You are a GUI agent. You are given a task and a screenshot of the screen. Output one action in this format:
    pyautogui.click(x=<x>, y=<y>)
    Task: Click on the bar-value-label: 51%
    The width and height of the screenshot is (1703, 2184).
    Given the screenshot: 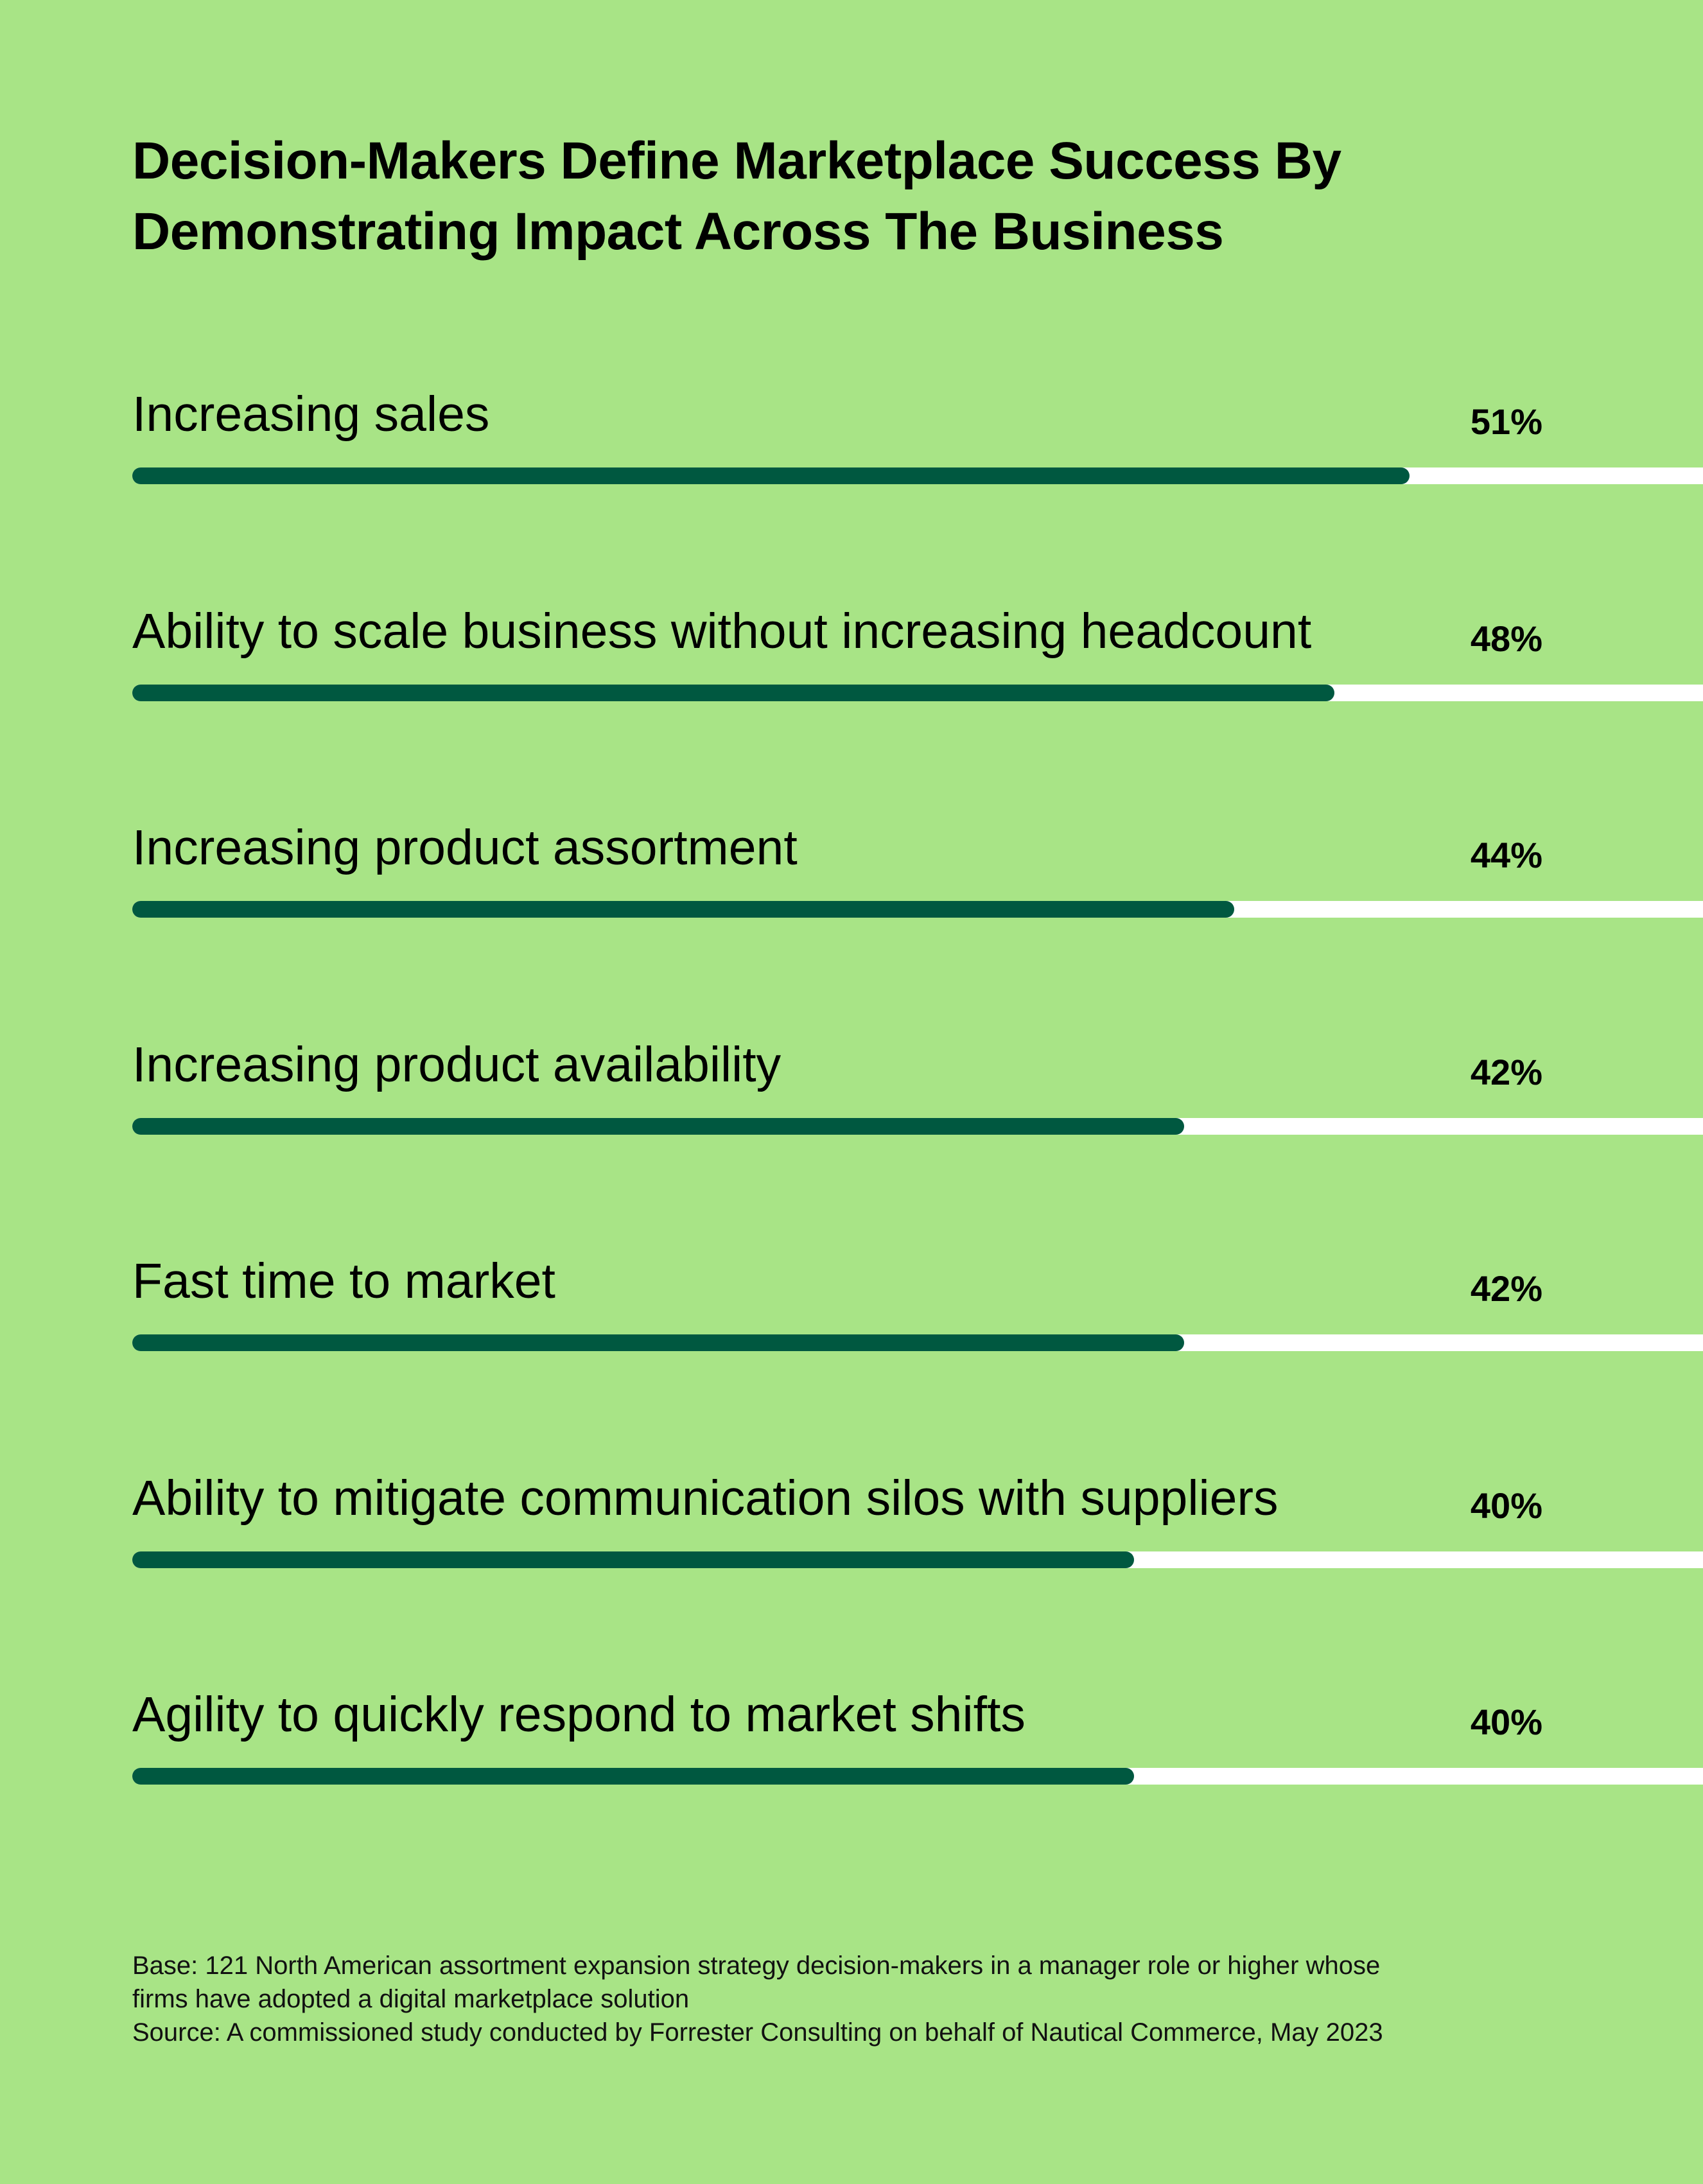 What is the action you would take?
    pyautogui.click(x=1506, y=421)
    